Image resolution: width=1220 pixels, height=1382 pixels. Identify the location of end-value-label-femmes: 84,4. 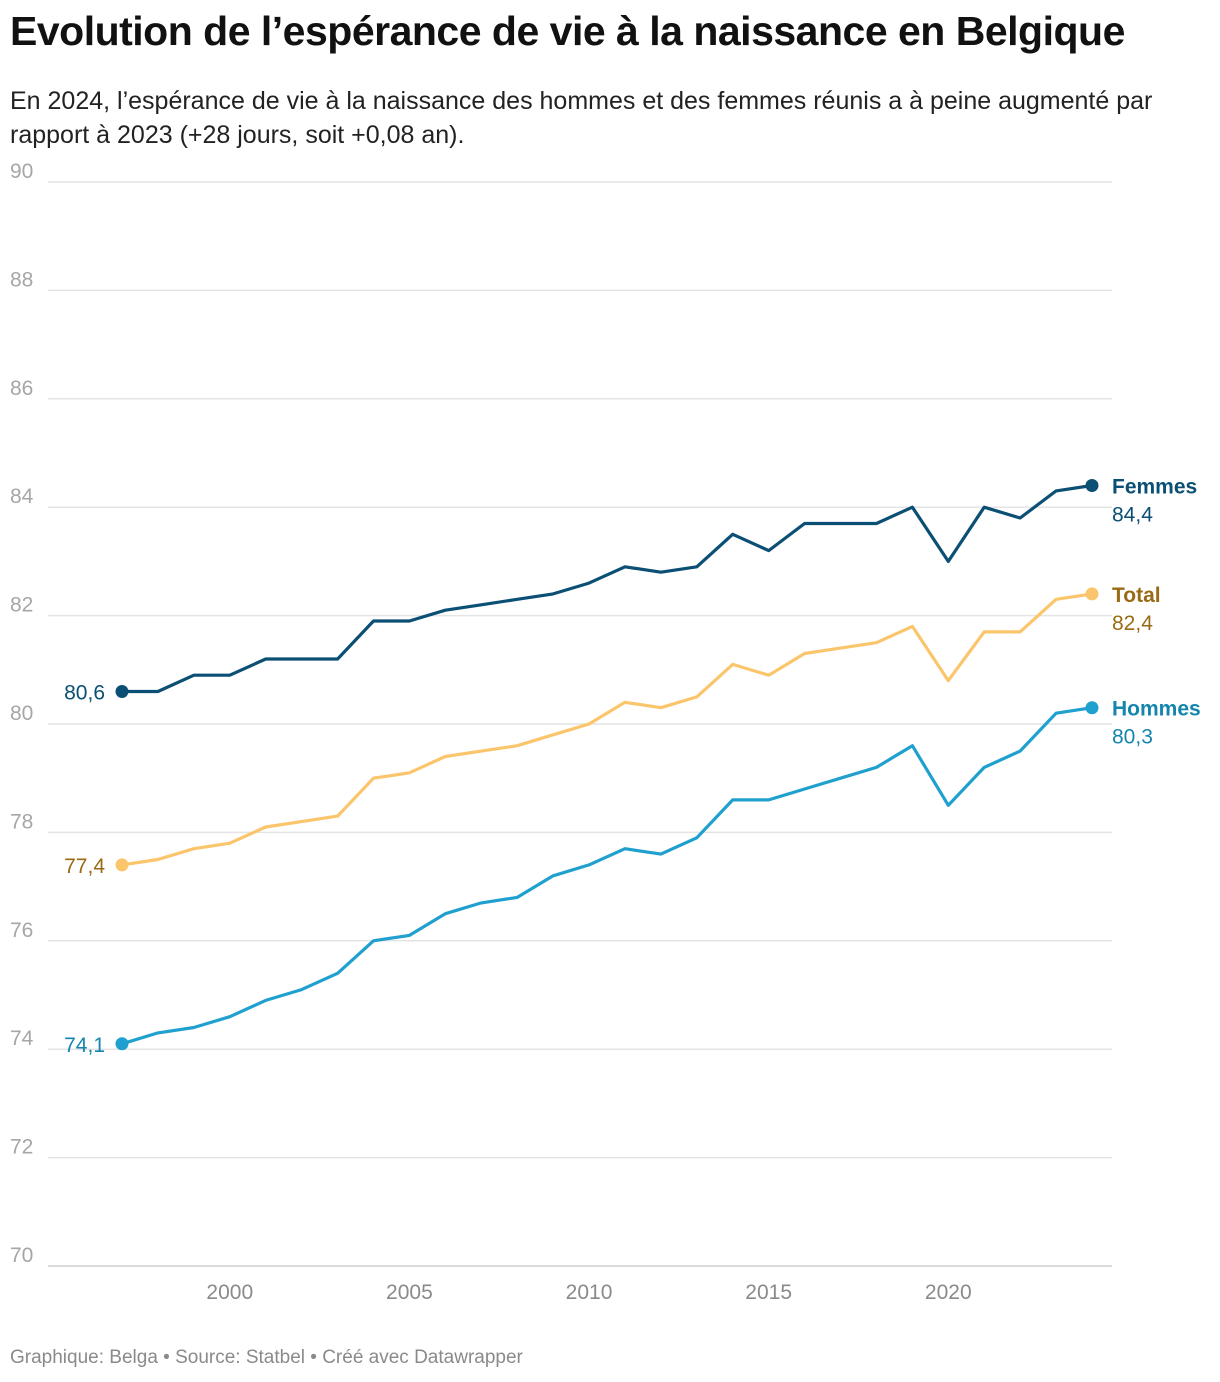
(1132, 515).